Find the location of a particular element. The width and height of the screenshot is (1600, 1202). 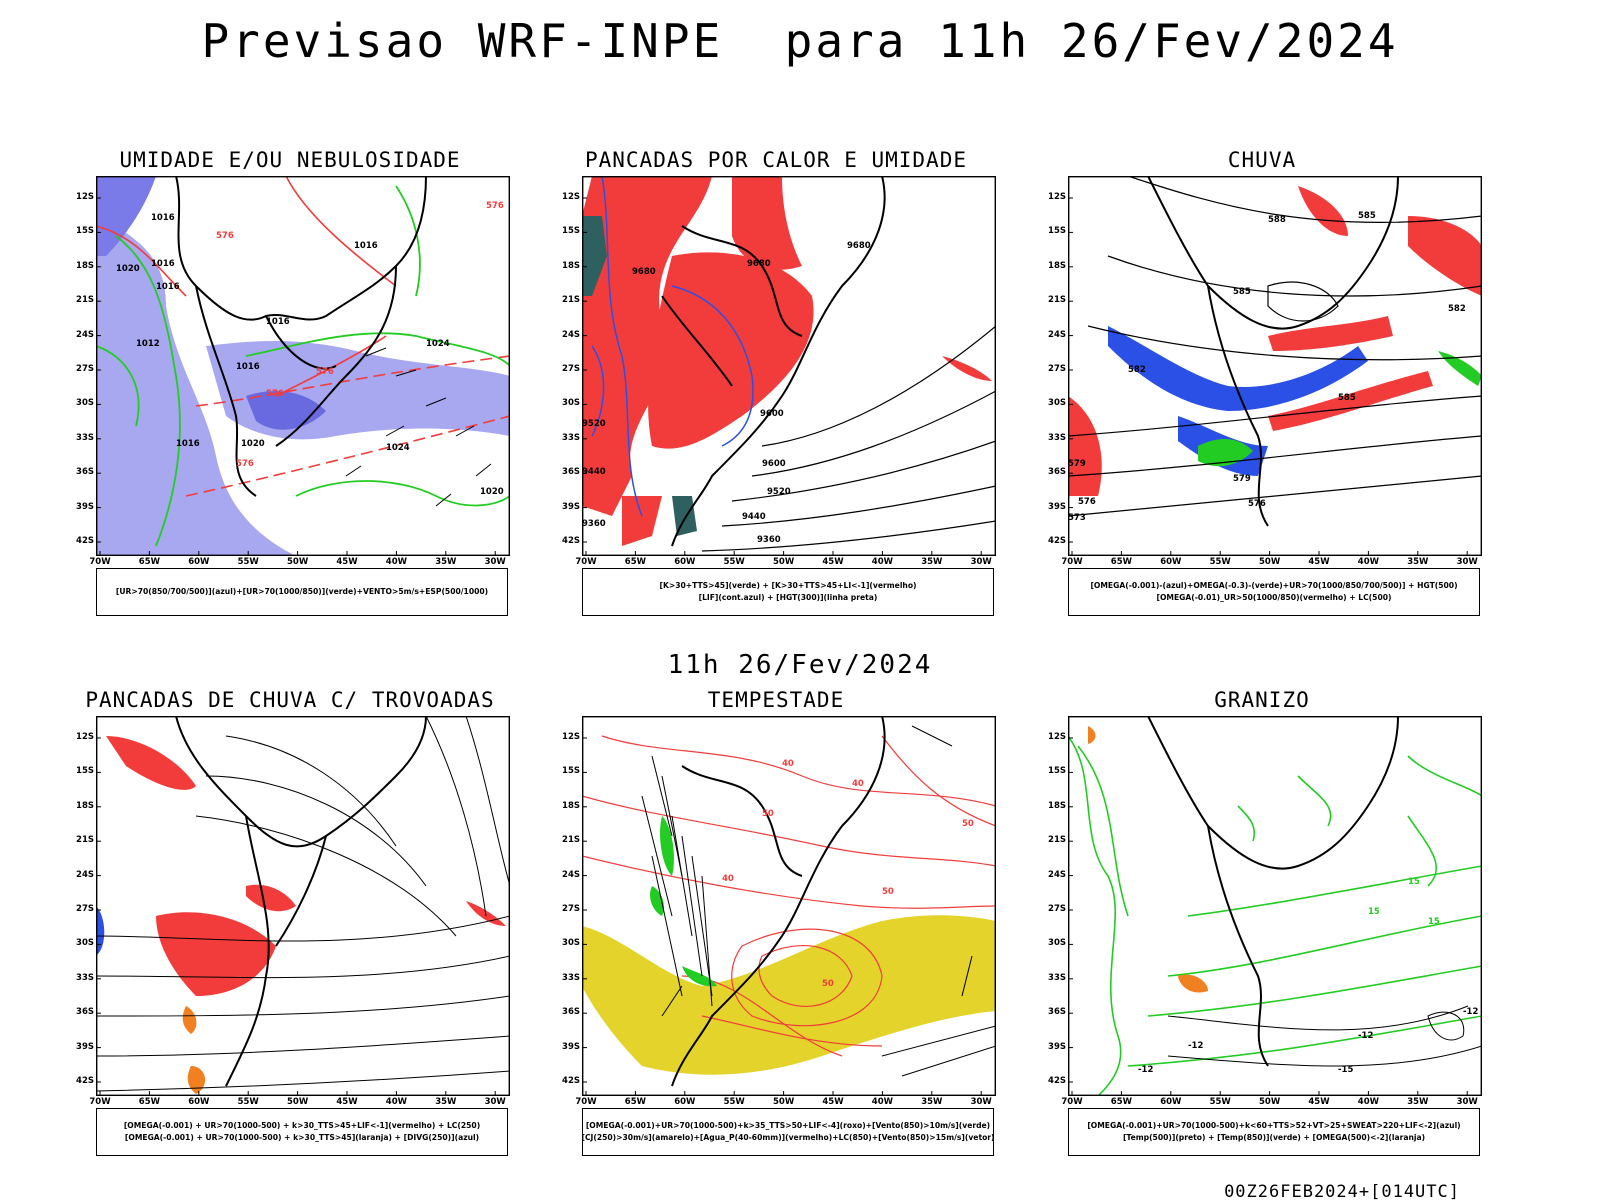

panel-tempestade: TEMPESTADE is located at coordinates (776, 928).